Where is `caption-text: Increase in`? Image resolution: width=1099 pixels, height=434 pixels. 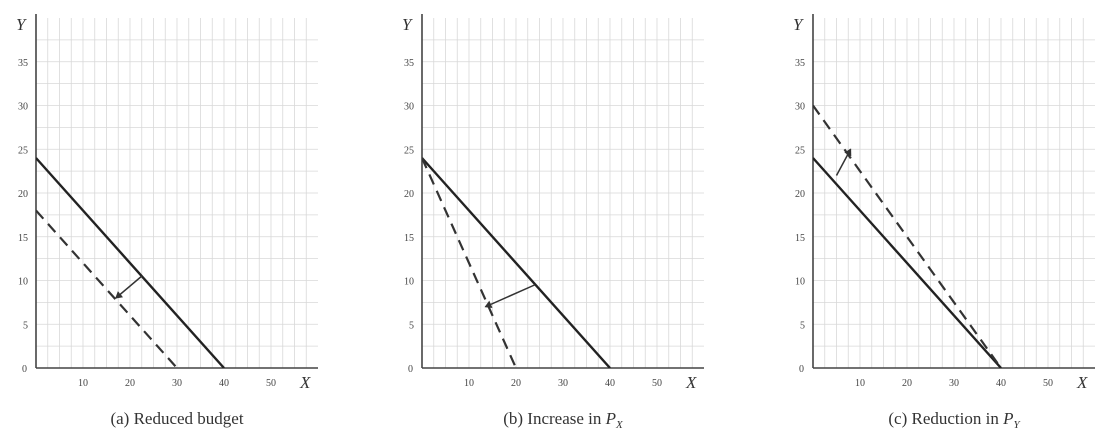 caption-text: Increase in is located at coordinates (566, 418).